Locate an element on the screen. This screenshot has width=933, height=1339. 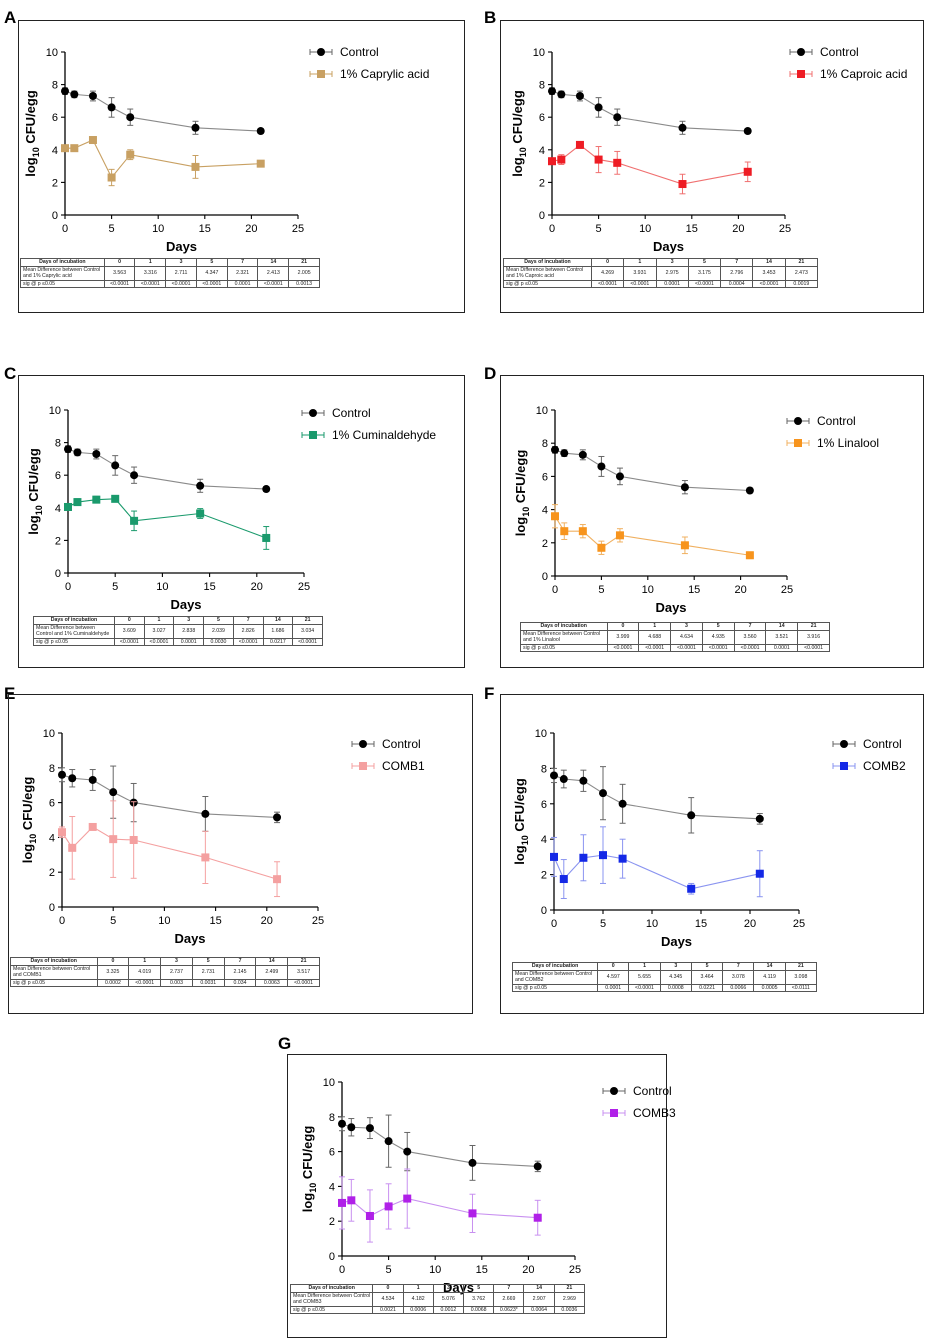
table-cell: 0.0221 is located at coordinates (707, 987).